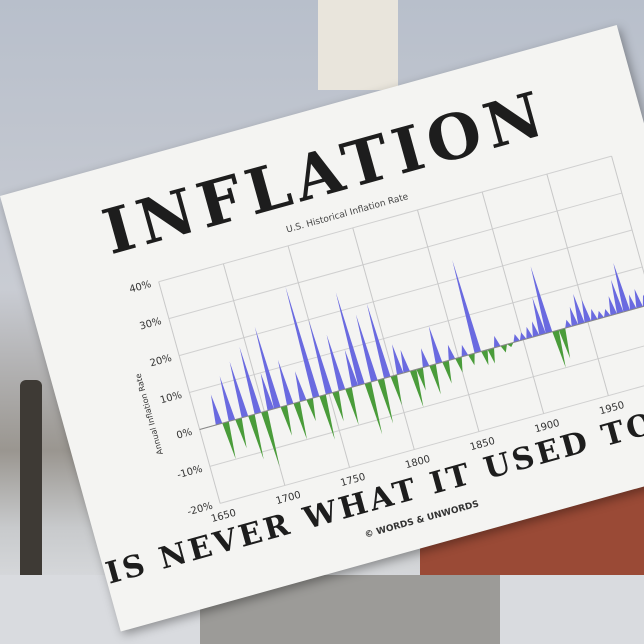 The height and width of the screenshot is (644, 644). Describe the element at coordinates (190, 473) in the screenshot. I see `y-tick-label: -10%` at that location.